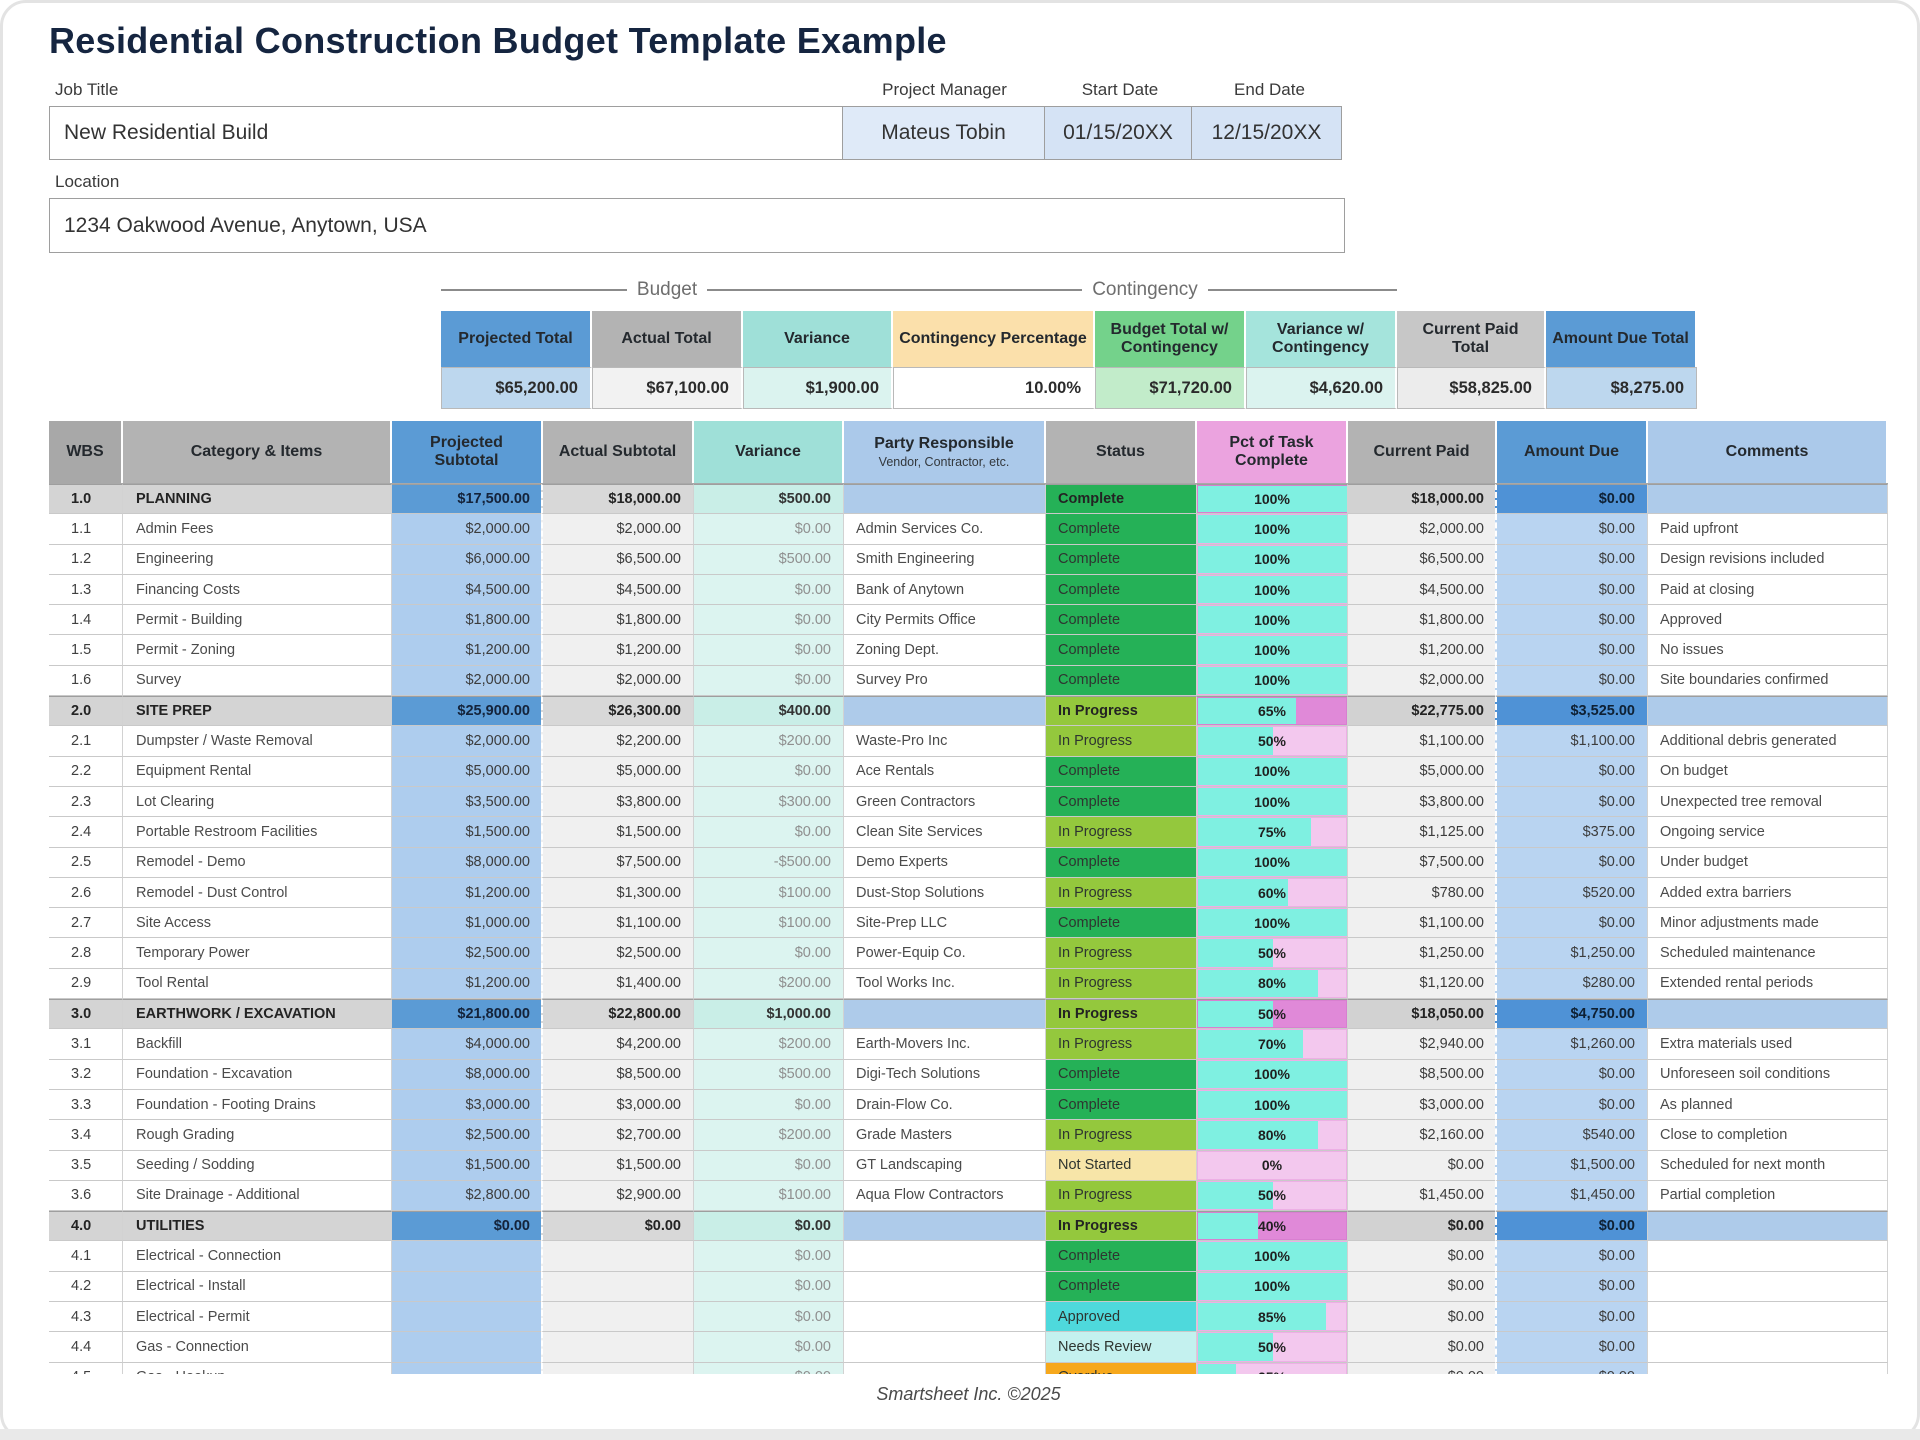 This screenshot has height=1440, width=1920. What do you see at coordinates (1422, 953) in the screenshot?
I see `cell-paid: $1,250.00` at bounding box center [1422, 953].